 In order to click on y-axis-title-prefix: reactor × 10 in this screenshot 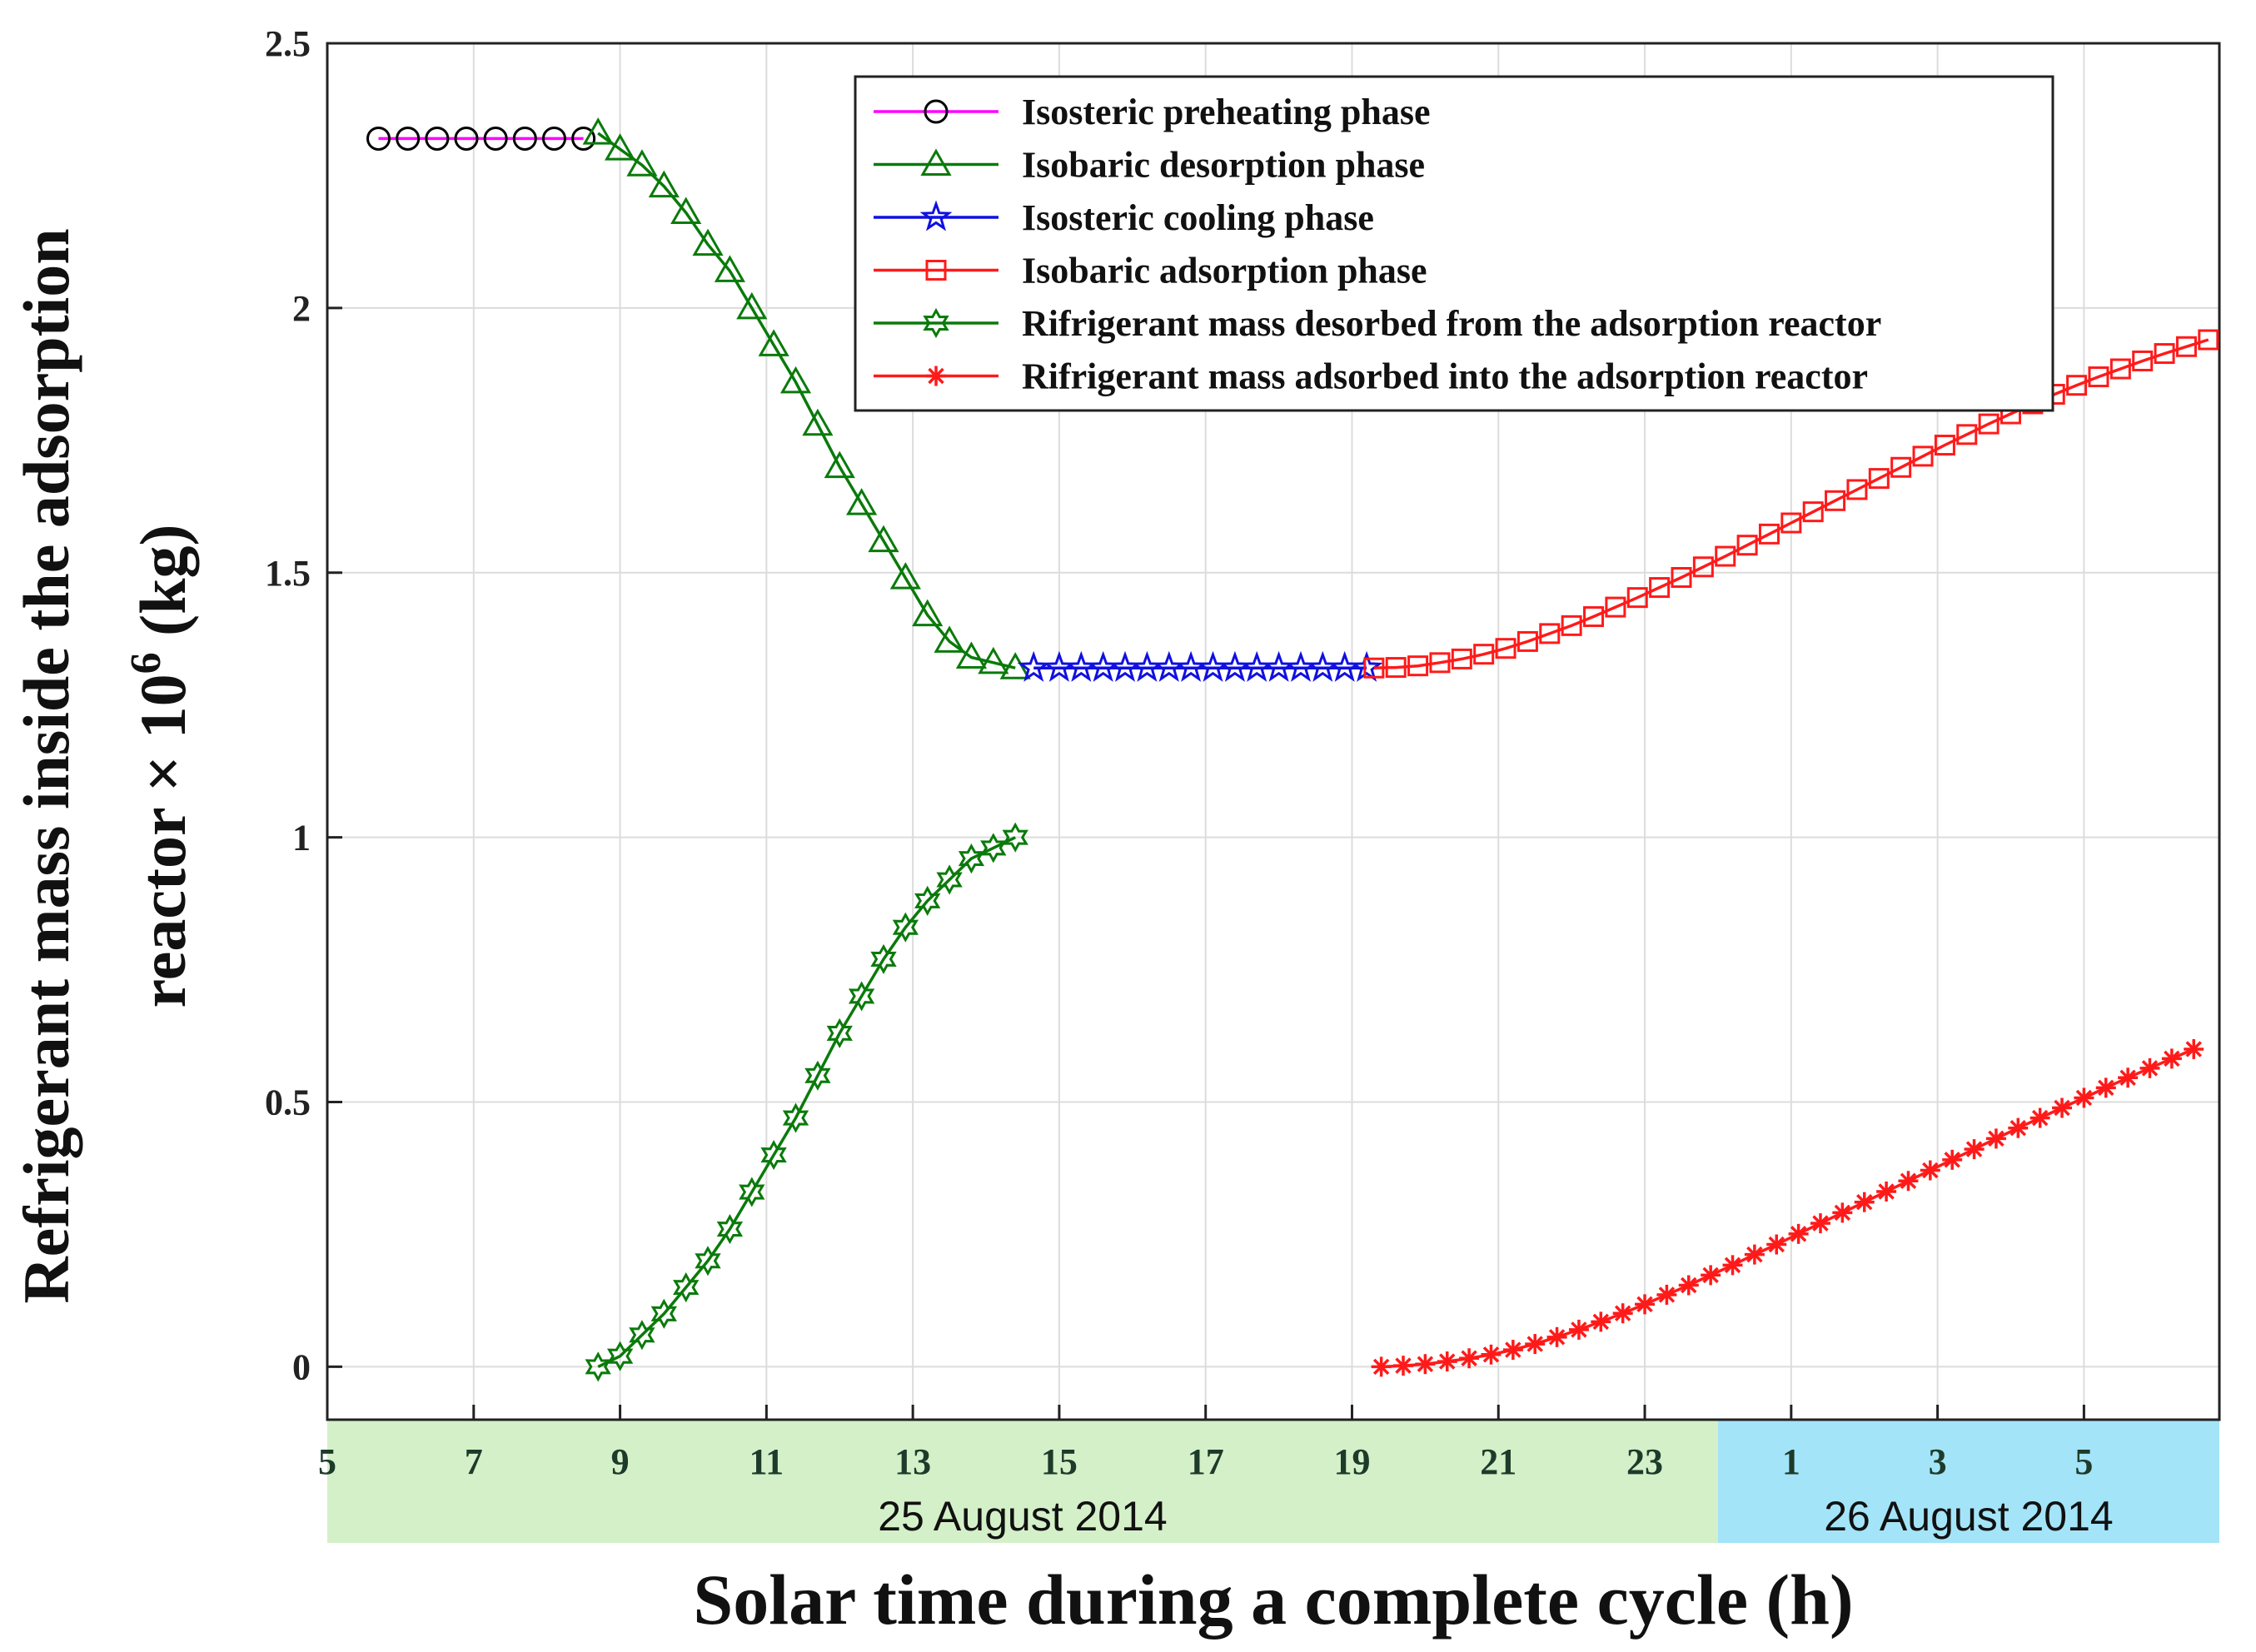, I will do `click(163, 841)`.